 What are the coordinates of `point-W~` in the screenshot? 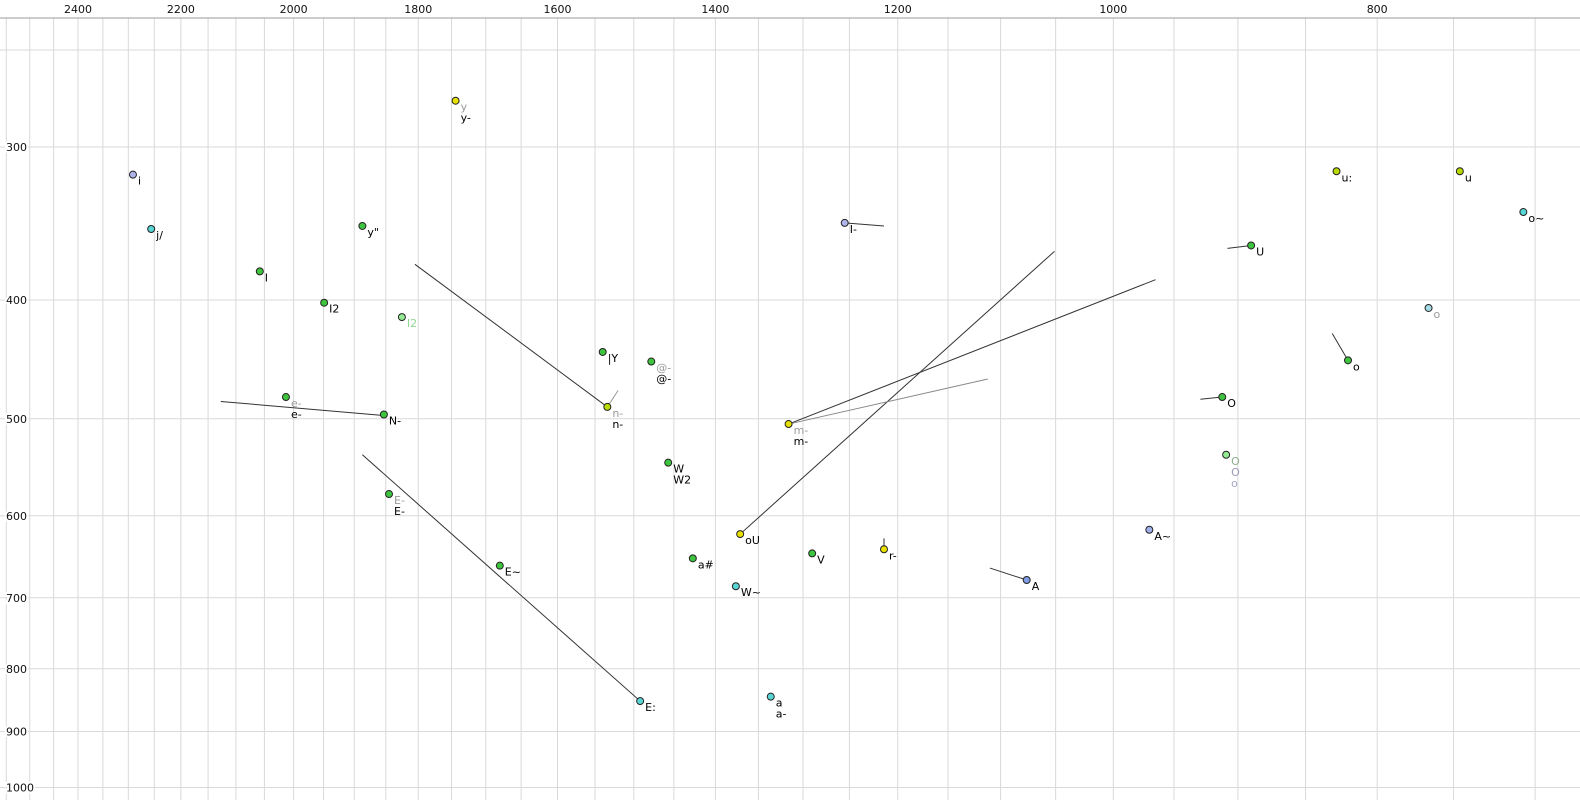 It's located at (735, 586).